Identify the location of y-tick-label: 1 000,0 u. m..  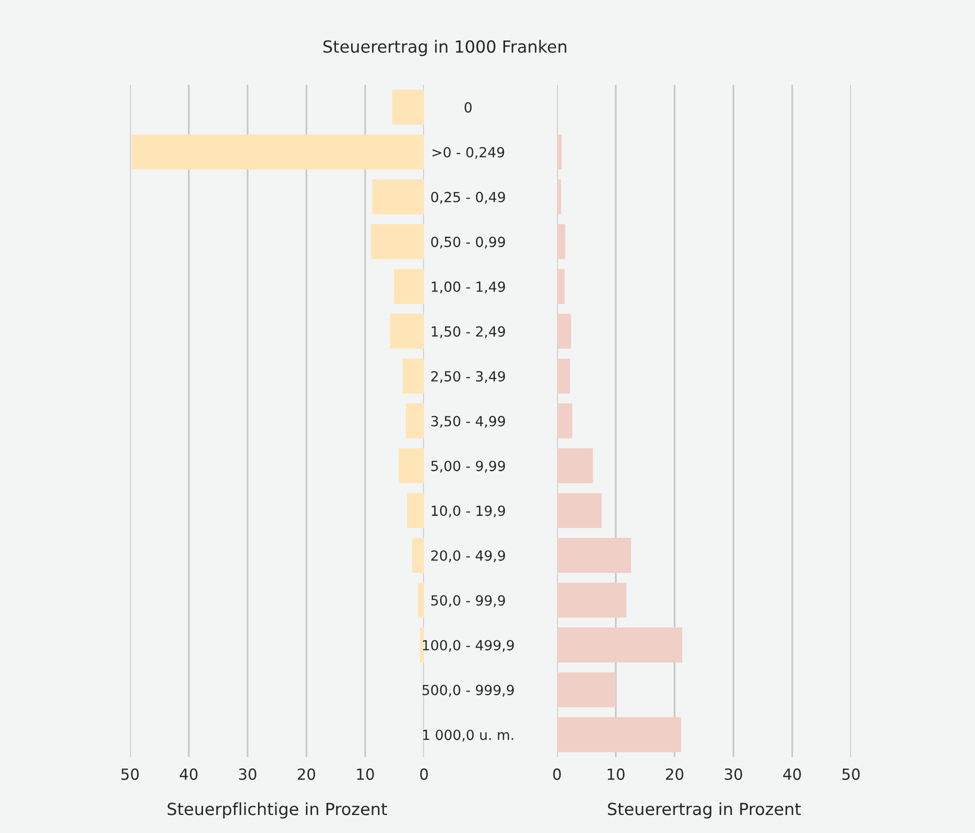
(468, 736).